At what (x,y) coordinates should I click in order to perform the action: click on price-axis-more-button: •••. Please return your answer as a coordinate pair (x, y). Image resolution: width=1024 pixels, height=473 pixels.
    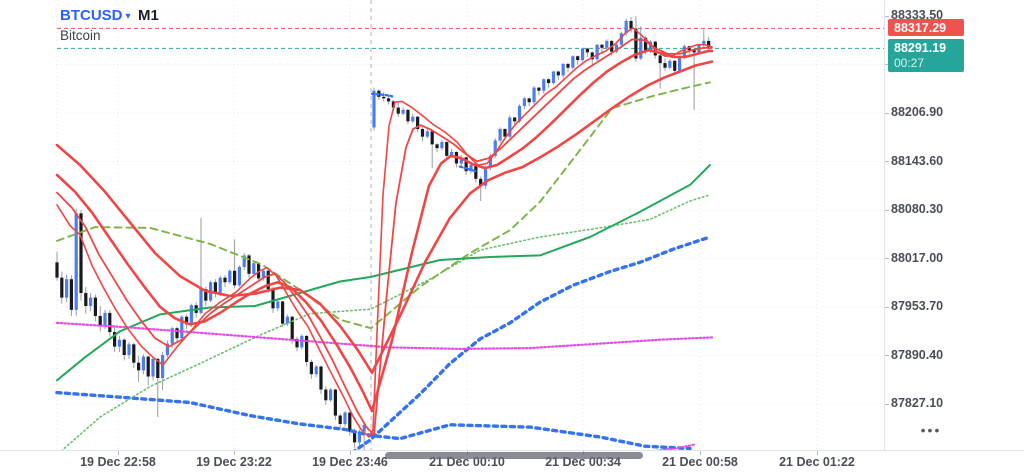
    Looking at the image, I should click on (931, 430).